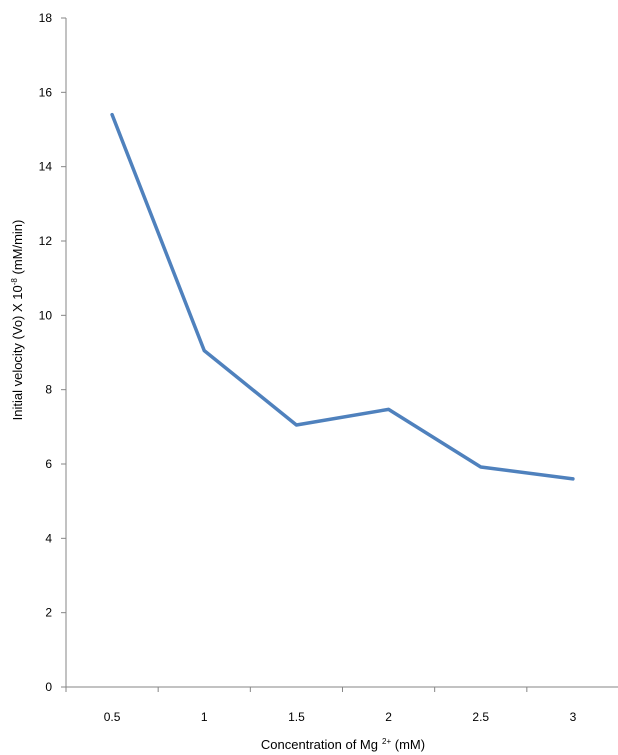  I want to click on y-tick-label: 12, so click(46, 241).